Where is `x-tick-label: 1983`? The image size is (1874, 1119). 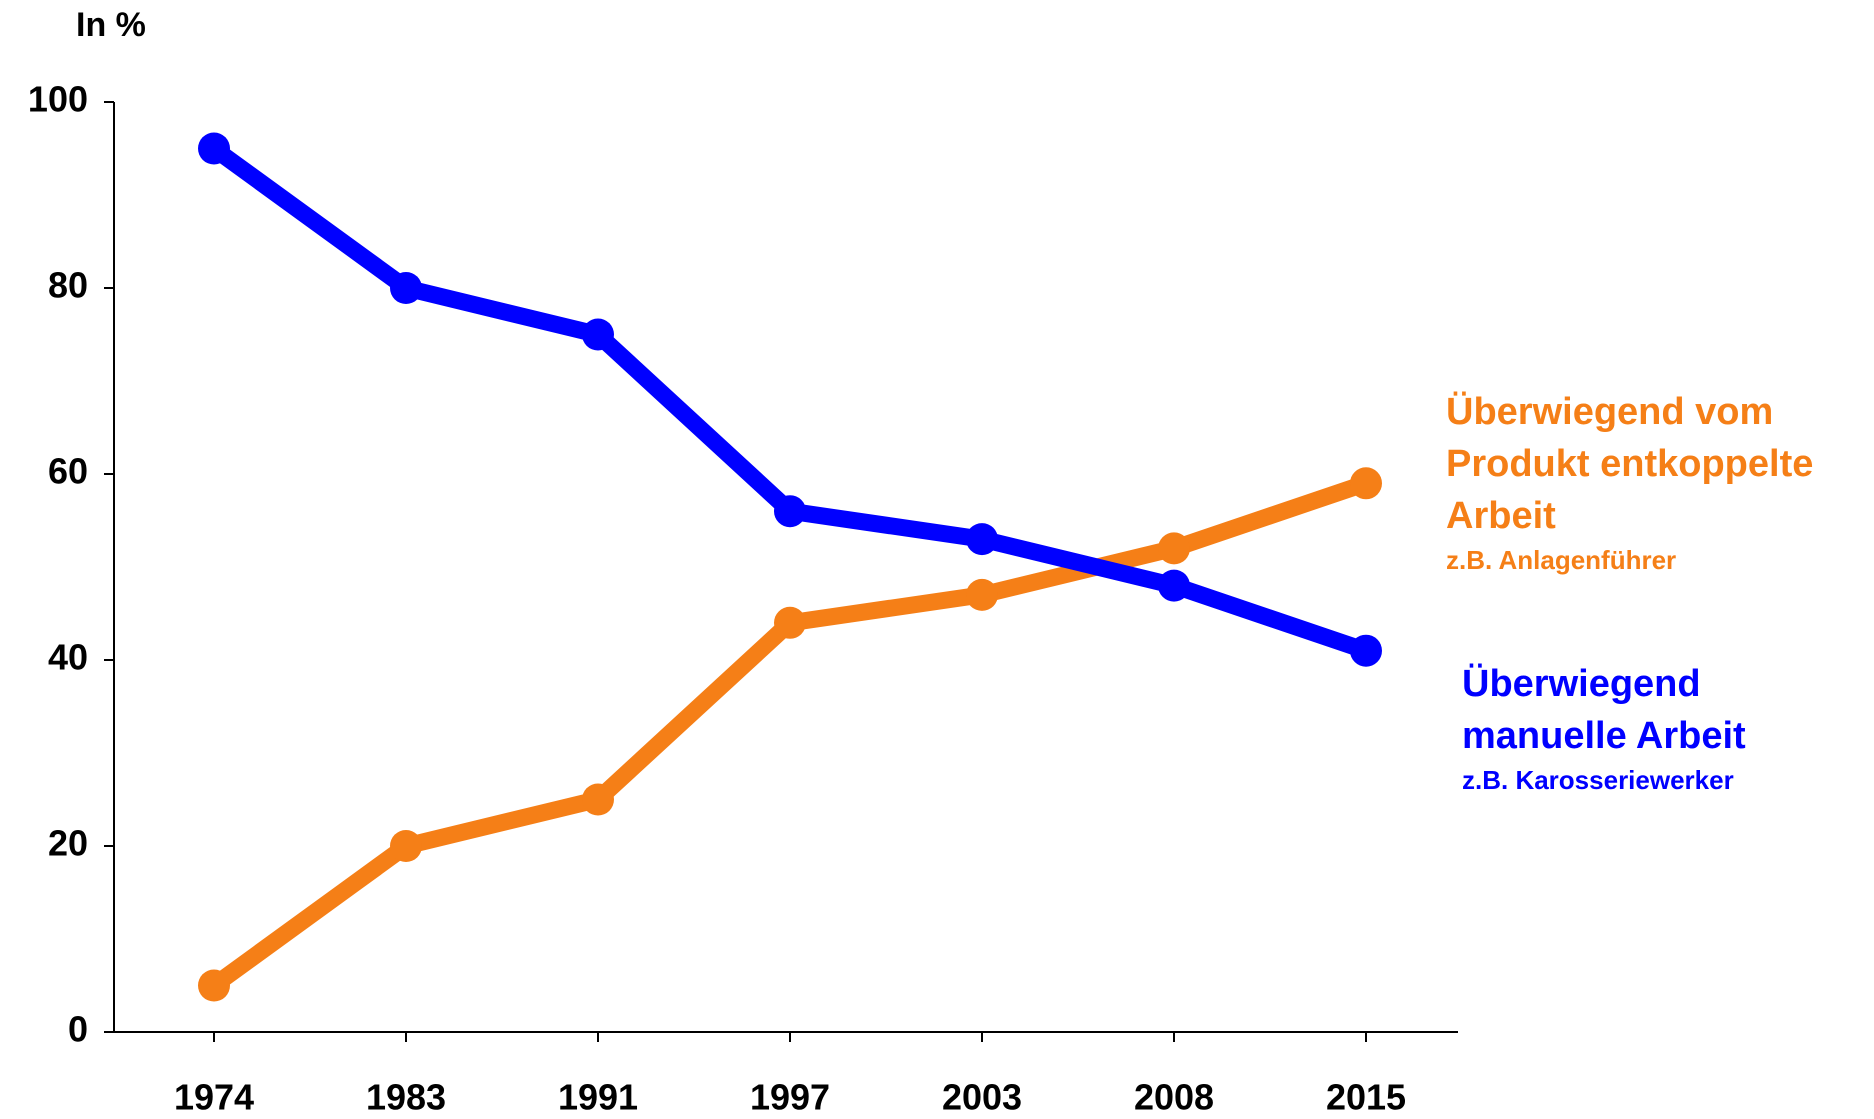
x-tick-label: 1983 is located at coordinates (406, 1097).